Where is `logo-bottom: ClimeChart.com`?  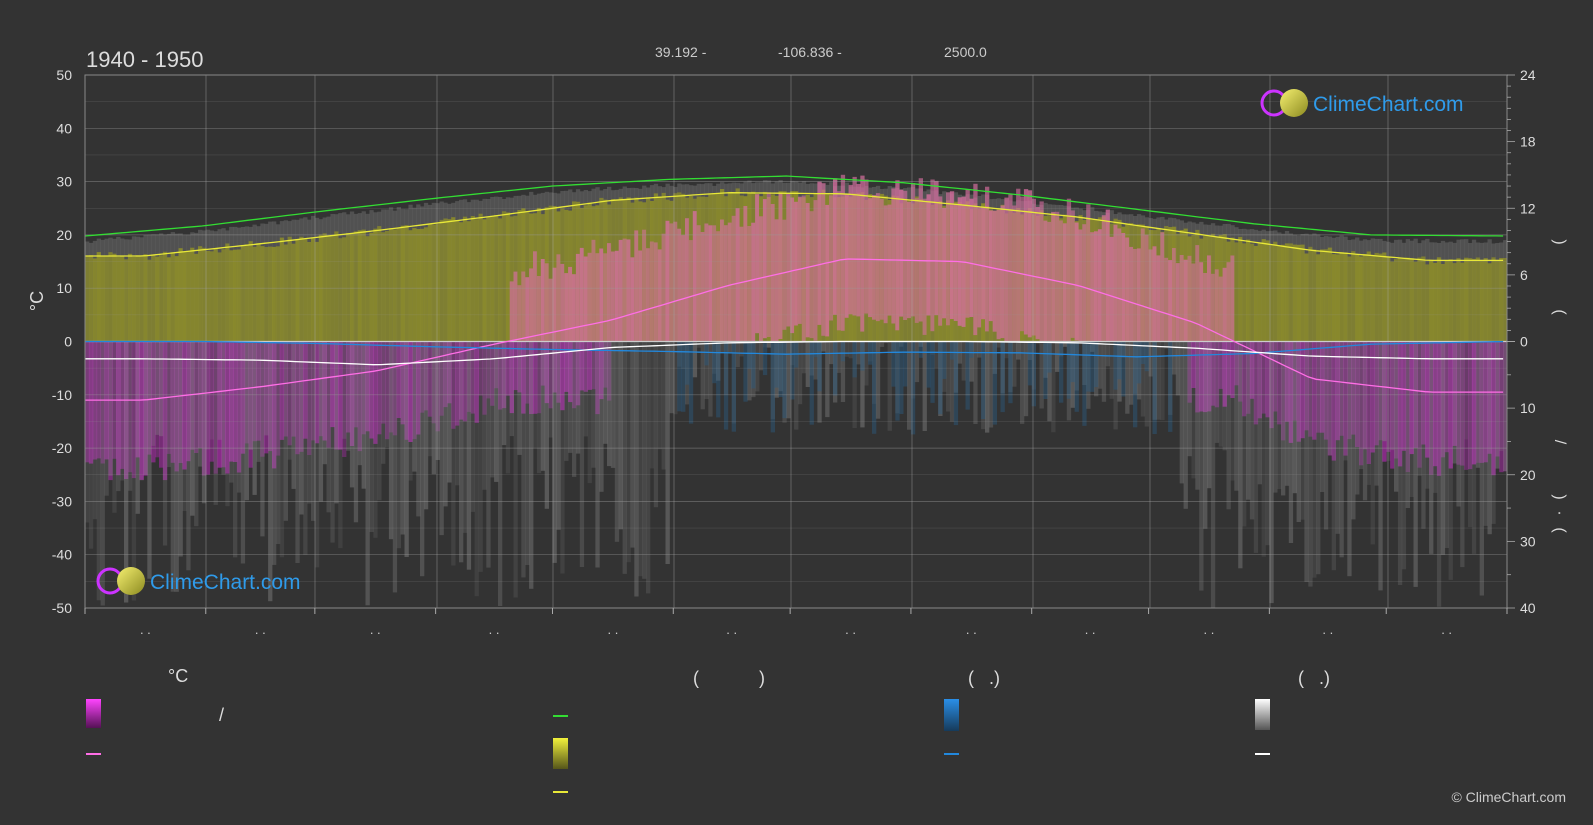
logo-bottom: ClimeChart.com is located at coordinates (198, 581).